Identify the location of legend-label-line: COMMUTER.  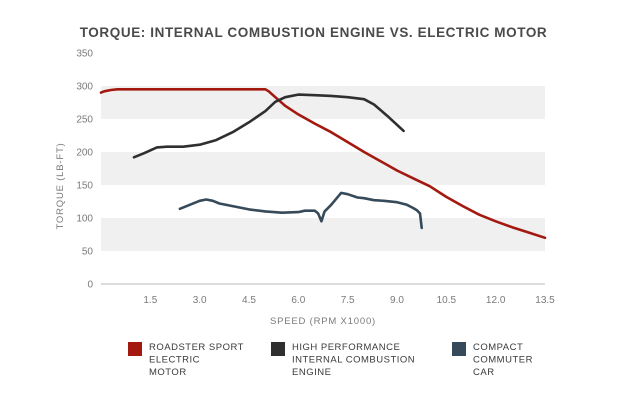
(503, 360).